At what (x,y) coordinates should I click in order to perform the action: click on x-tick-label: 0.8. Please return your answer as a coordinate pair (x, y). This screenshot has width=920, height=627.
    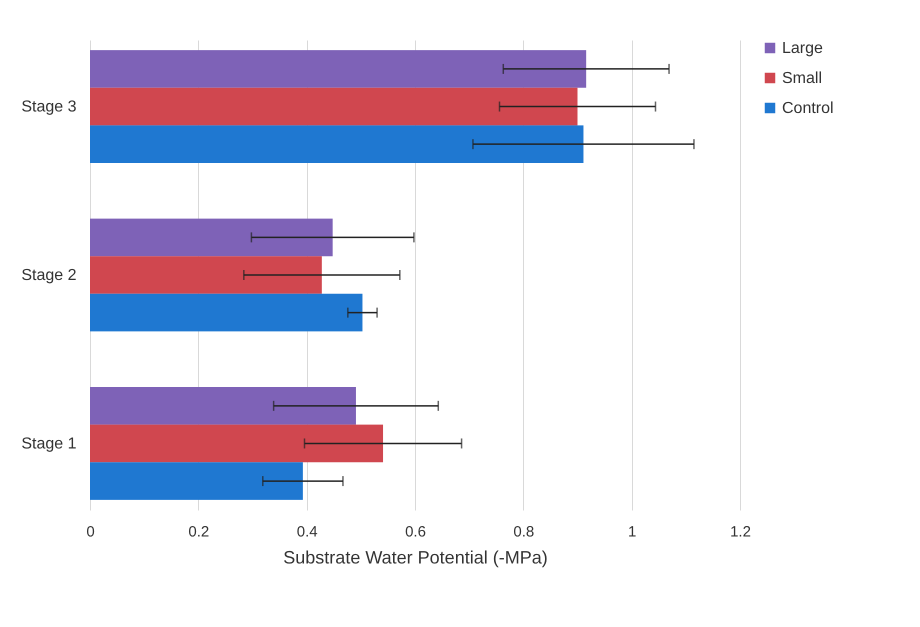
    Looking at the image, I should click on (523, 532).